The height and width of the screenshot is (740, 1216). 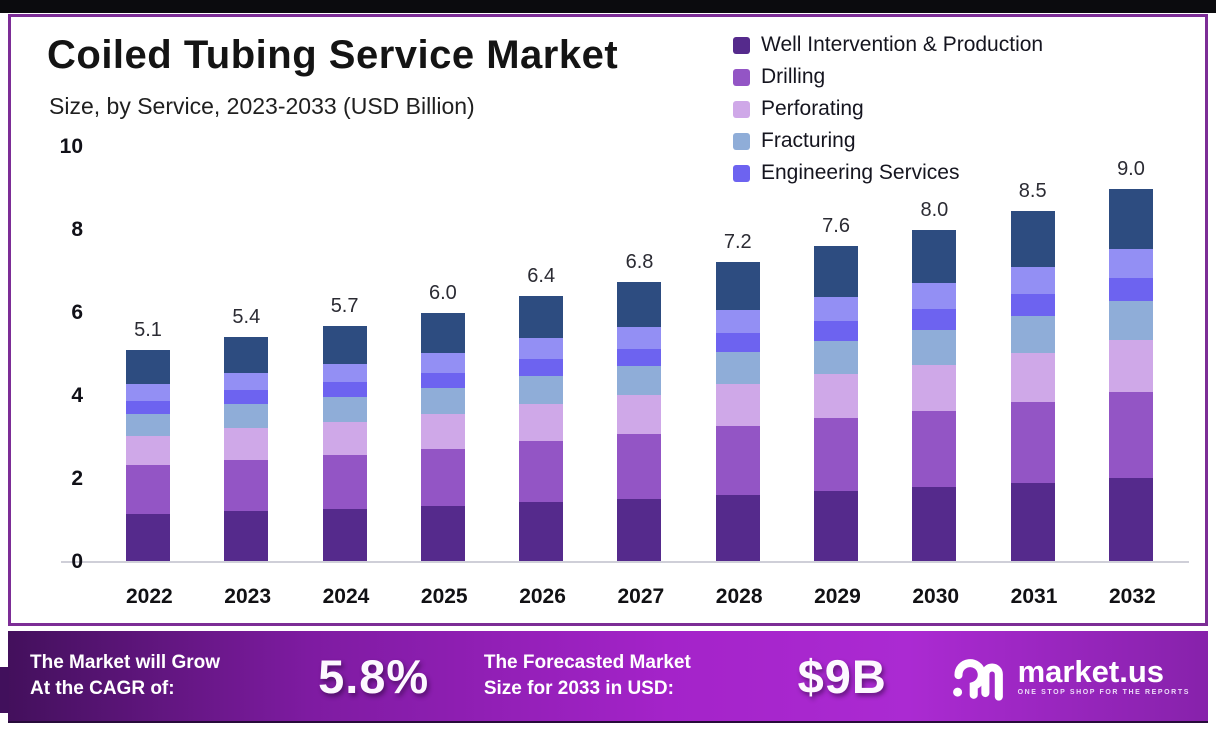 I want to click on x-axis-label: 2022, so click(x=149, y=596).